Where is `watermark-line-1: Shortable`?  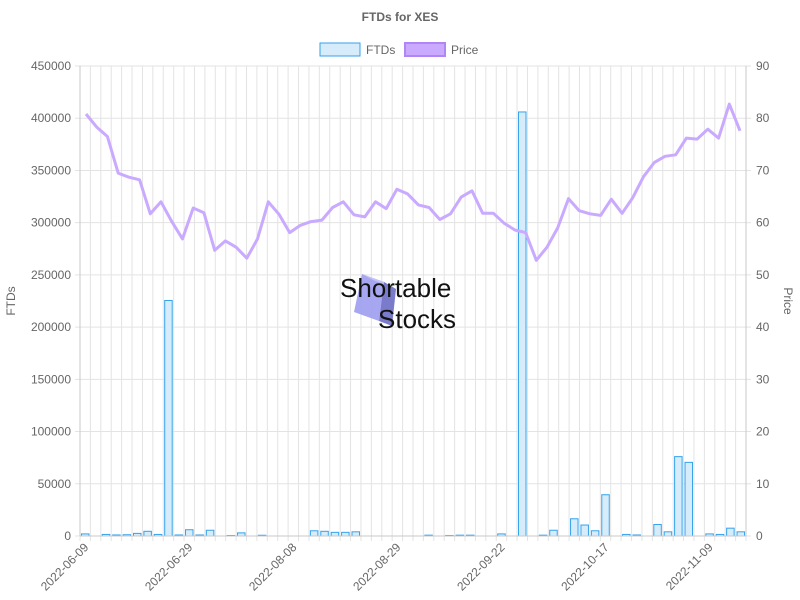
watermark-line-1: Shortable is located at coordinates (395, 288).